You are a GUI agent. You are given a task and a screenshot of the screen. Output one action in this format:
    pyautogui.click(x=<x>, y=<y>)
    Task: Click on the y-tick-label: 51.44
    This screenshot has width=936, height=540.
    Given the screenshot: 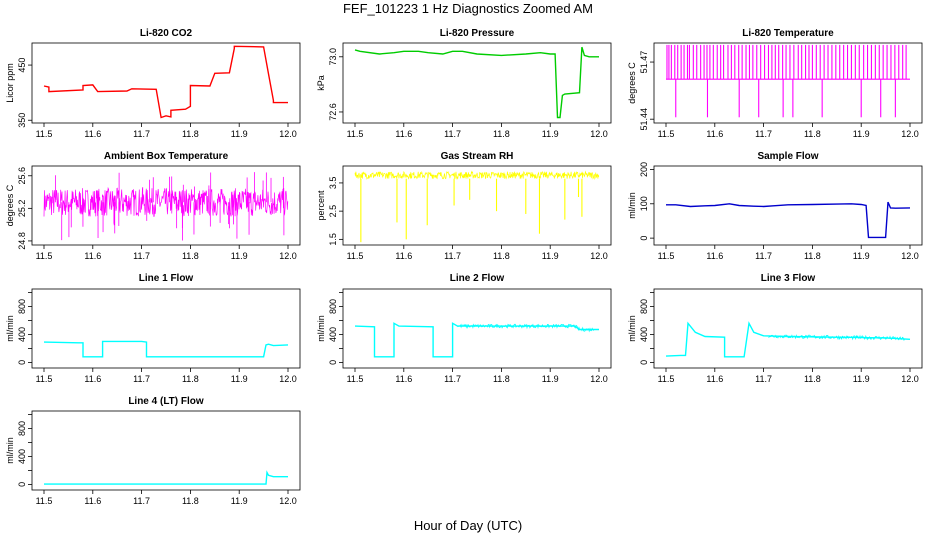 What is the action you would take?
    pyautogui.click(x=644, y=119)
    